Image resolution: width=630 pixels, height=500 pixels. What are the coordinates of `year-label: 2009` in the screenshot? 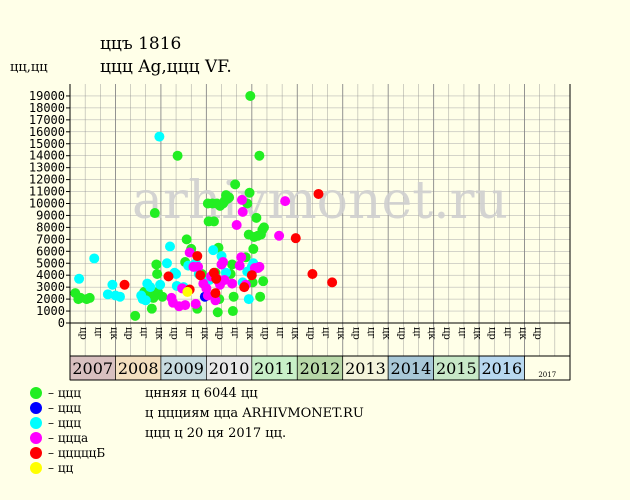 It's located at (183, 368).